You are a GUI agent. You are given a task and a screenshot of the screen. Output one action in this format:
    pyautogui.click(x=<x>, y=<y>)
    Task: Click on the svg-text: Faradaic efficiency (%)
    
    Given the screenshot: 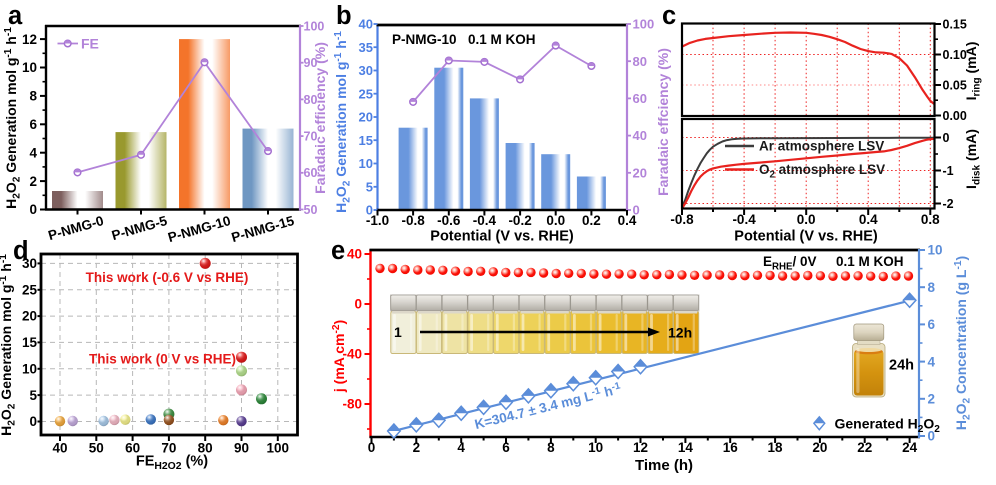 What is the action you would take?
    pyautogui.click(x=320, y=118)
    